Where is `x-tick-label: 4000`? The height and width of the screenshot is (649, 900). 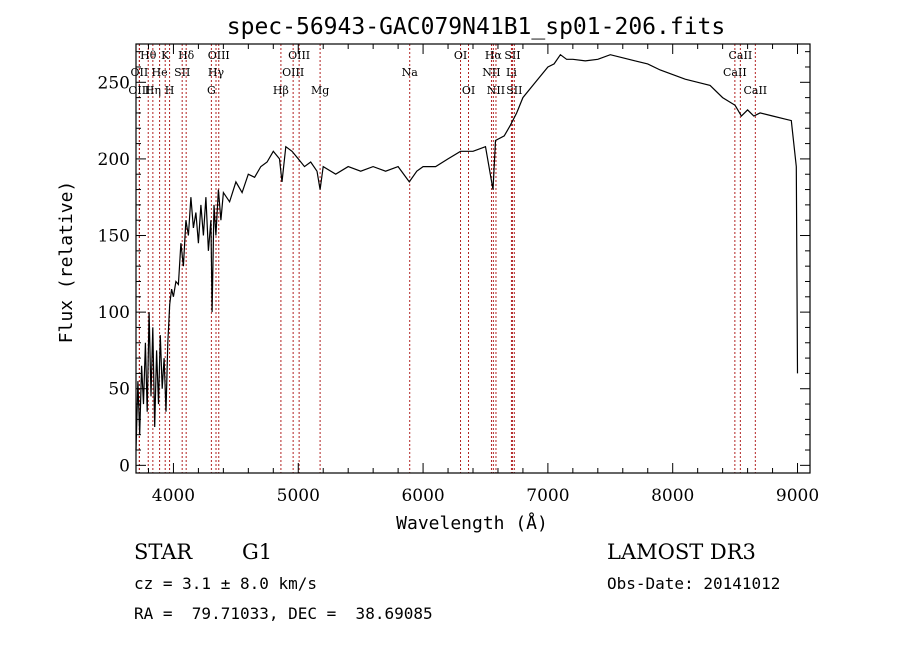
x-tick-label: 4000 is located at coordinates (173, 496).